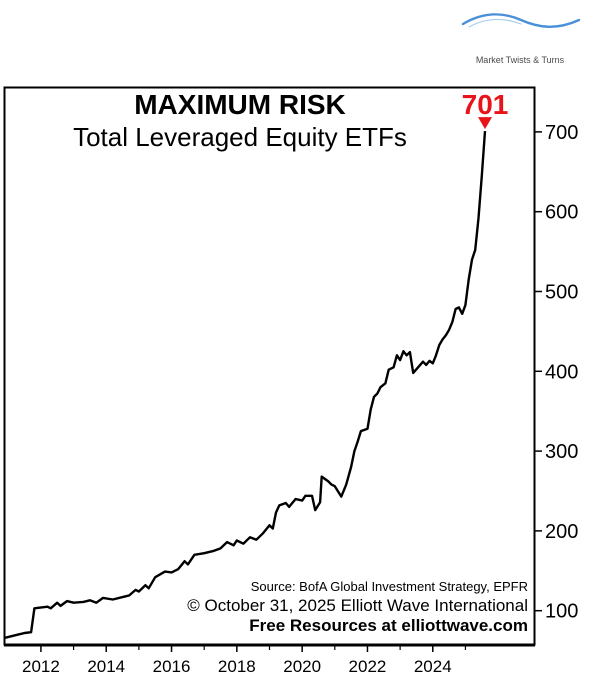 The height and width of the screenshot is (680, 595). I want to click on y-ticks: 100 200 300 400 500 600 700, so click(556, 372).